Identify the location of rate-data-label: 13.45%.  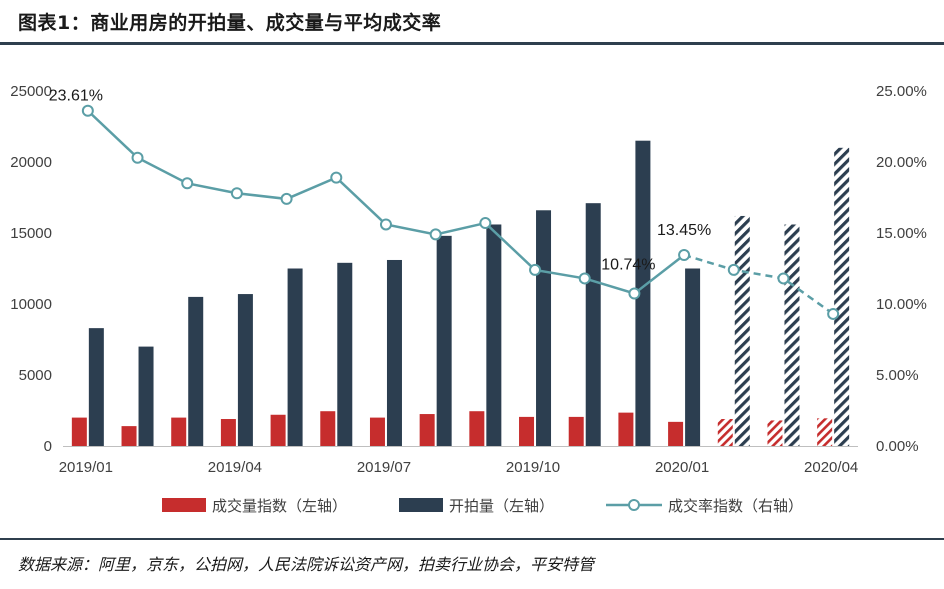
(684, 230).